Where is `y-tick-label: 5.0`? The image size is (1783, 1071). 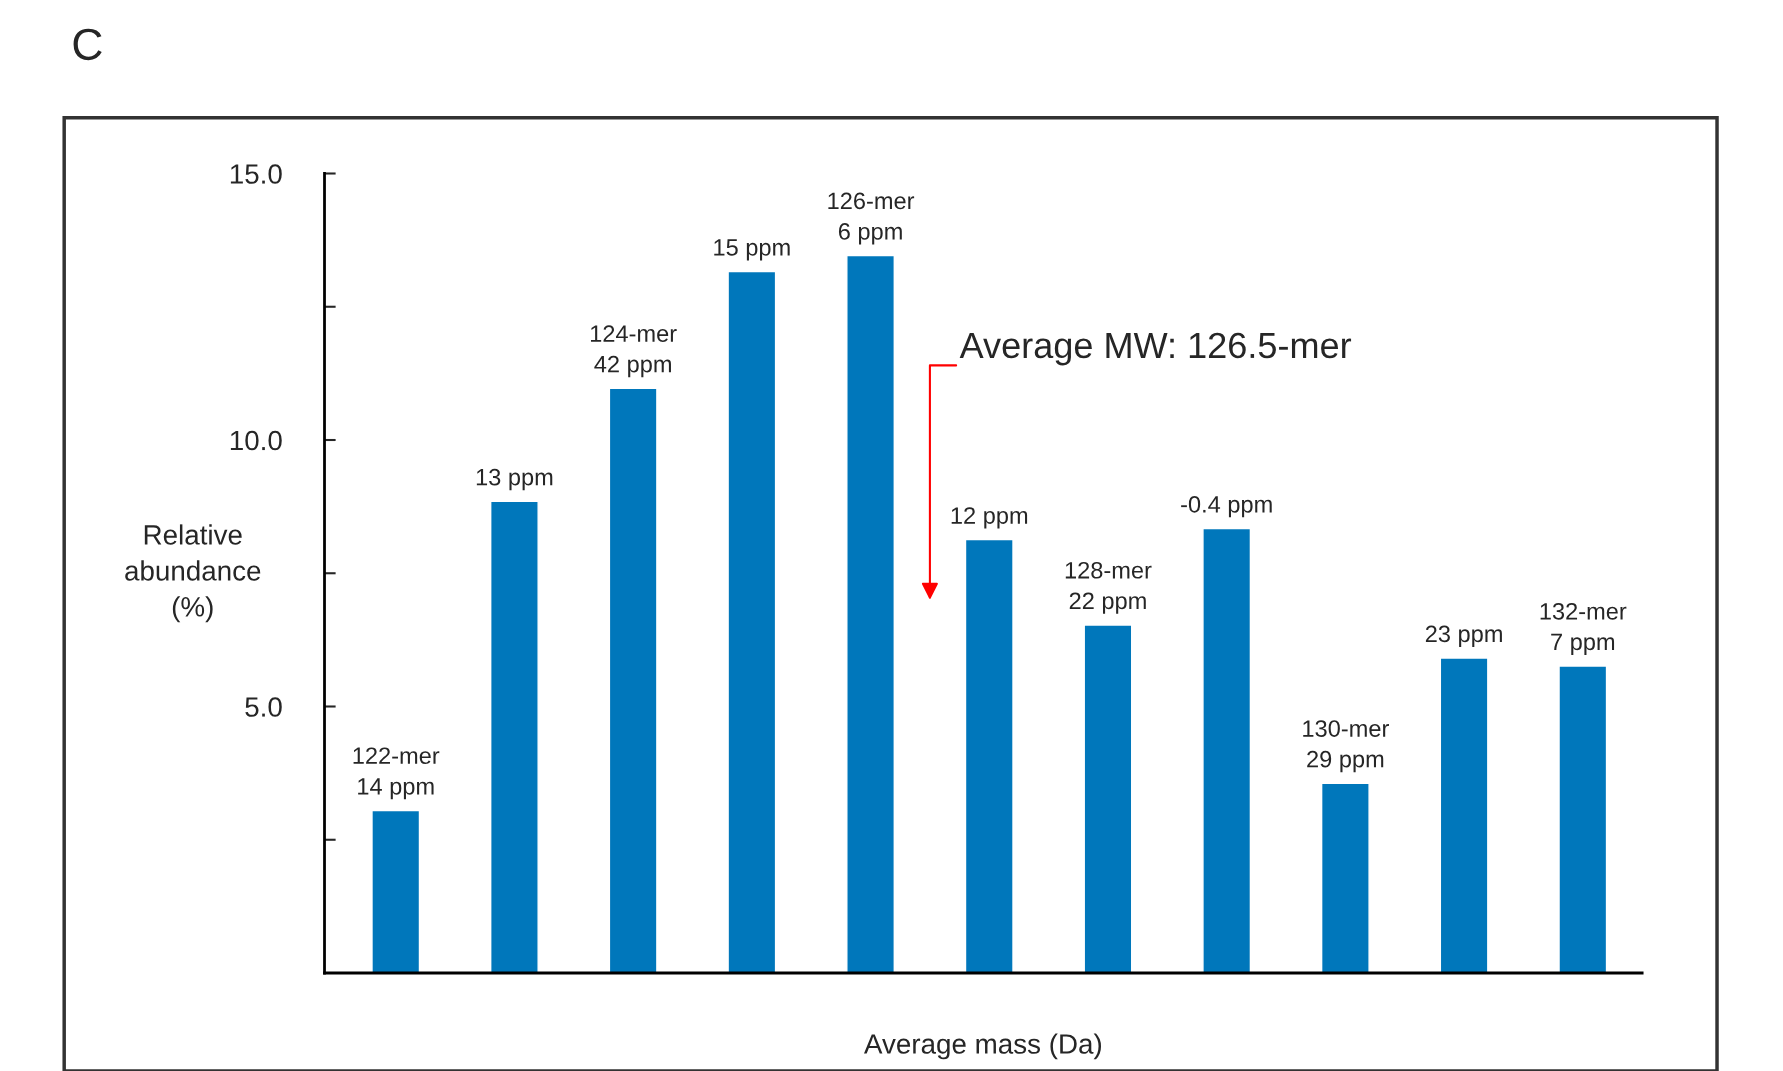
y-tick-label: 5.0 is located at coordinates (263, 707).